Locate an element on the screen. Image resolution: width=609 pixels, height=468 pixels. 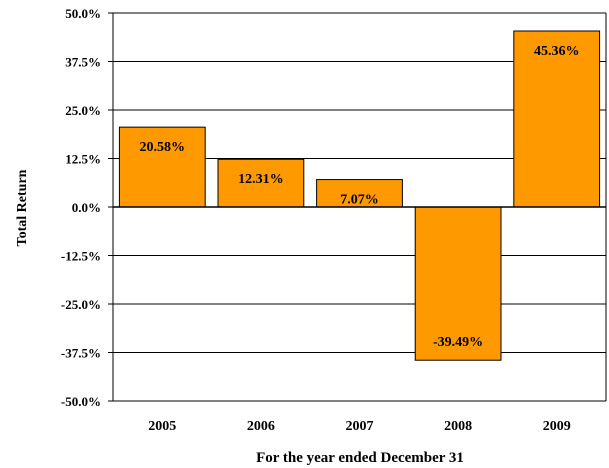
y-tick-label: -37.5% is located at coordinates (81, 353).